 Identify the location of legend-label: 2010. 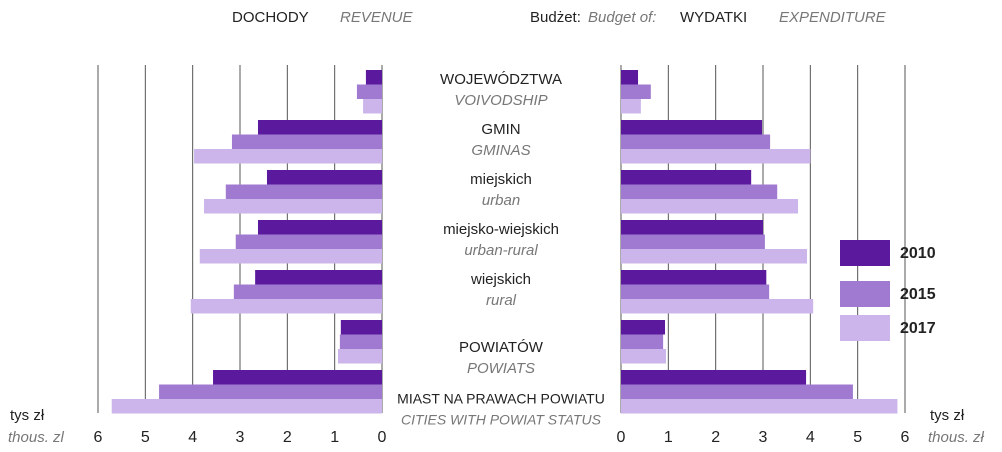
(918, 253).